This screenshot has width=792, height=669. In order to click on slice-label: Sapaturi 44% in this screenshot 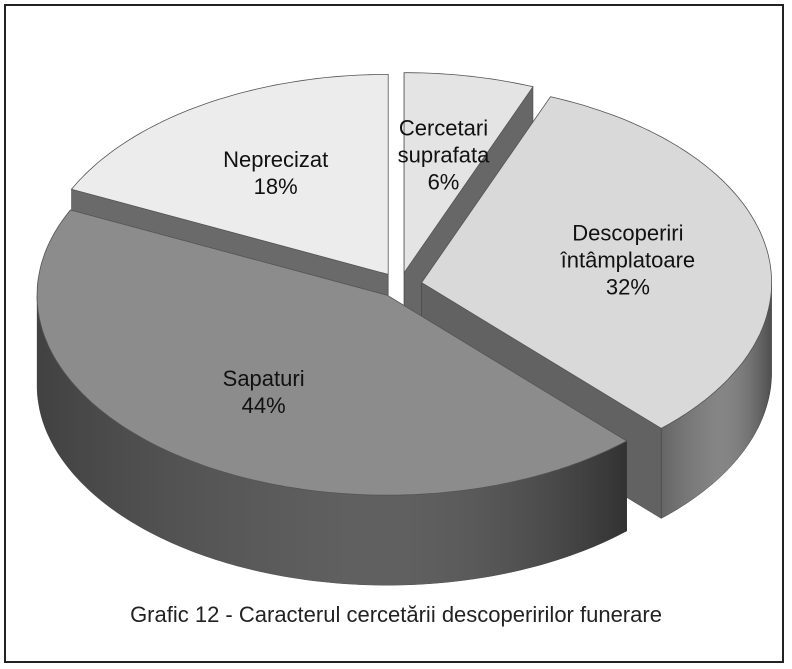, I will do `click(264, 392)`.